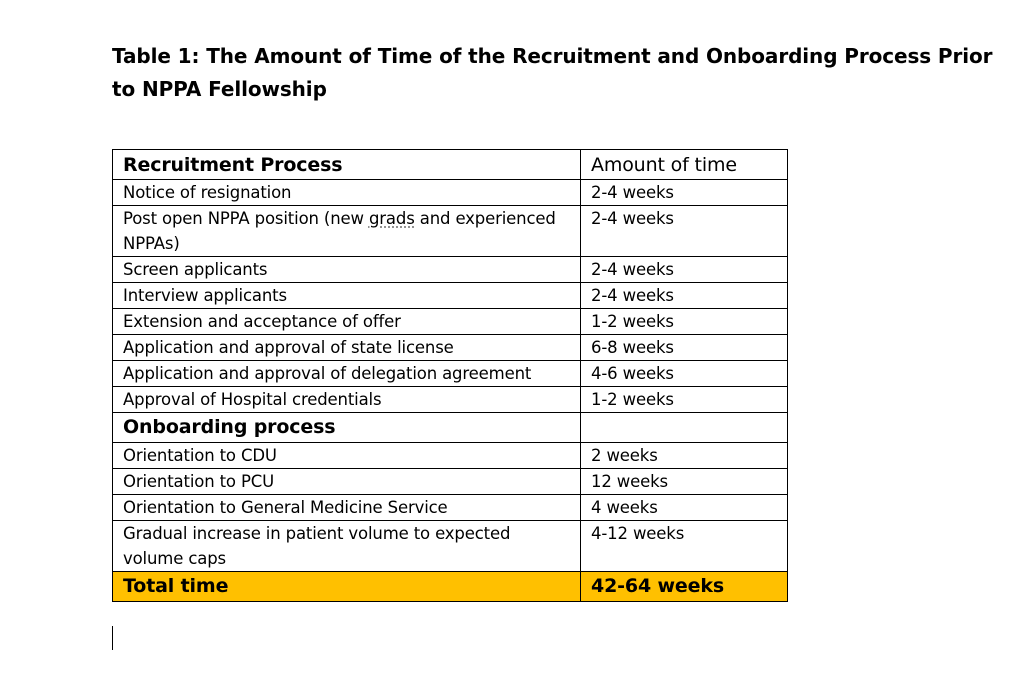 This screenshot has height=685, width=1036. Describe the element at coordinates (112, 638) in the screenshot. I see `text-cursor` at that location.